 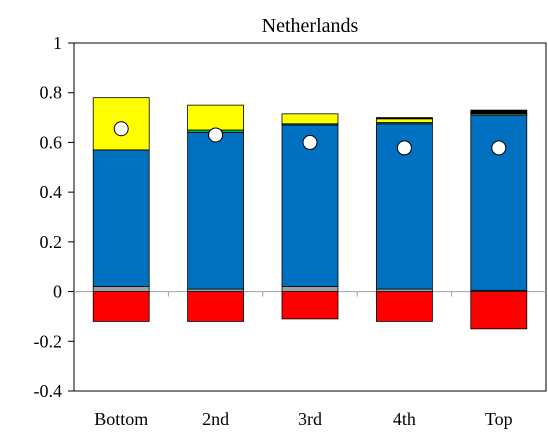 What do you see at coordinates (215, 419) in the screenshot?
I see `x-category-label: 2nd` at bounding box center [215, 419].